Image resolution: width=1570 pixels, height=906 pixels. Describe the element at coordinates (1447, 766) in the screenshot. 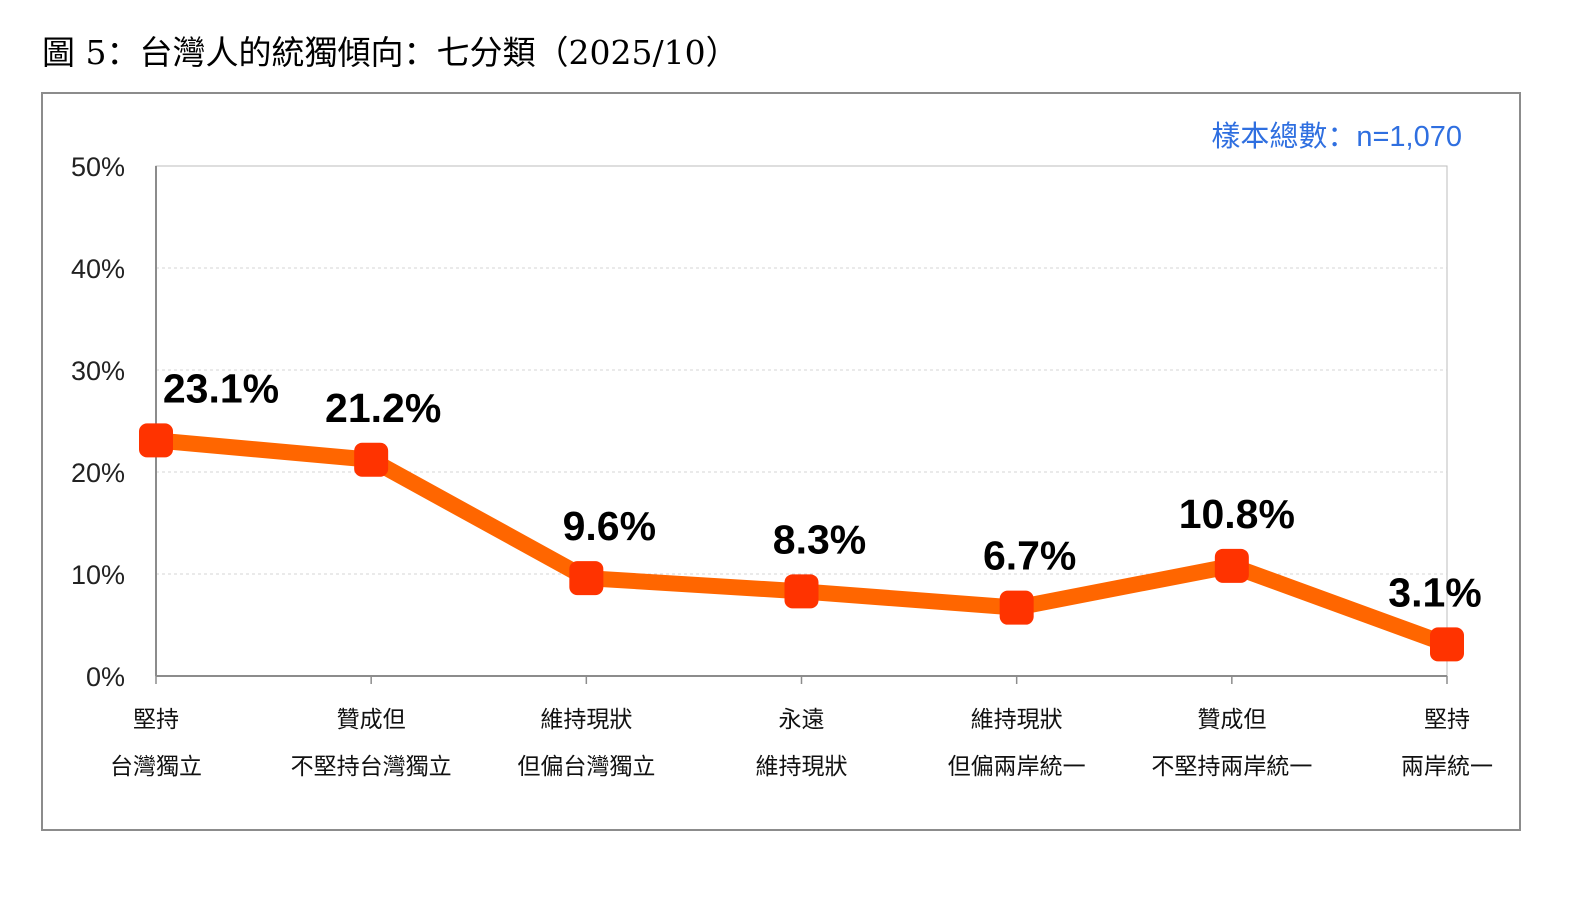

I see `x-tick-label: 兩岸統一` at that location.